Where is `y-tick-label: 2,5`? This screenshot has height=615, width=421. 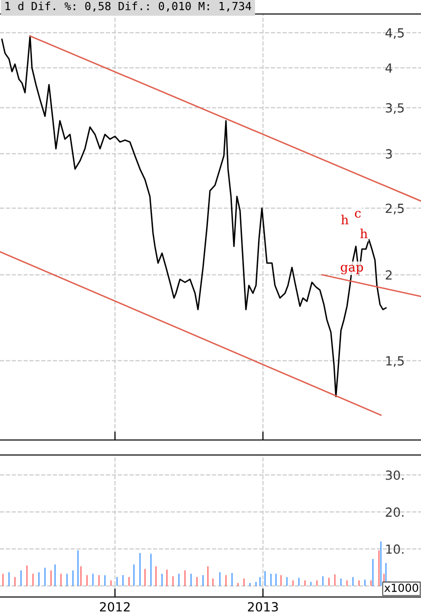 y-tick-label: 2,5 is located at coordinates (395, 209).